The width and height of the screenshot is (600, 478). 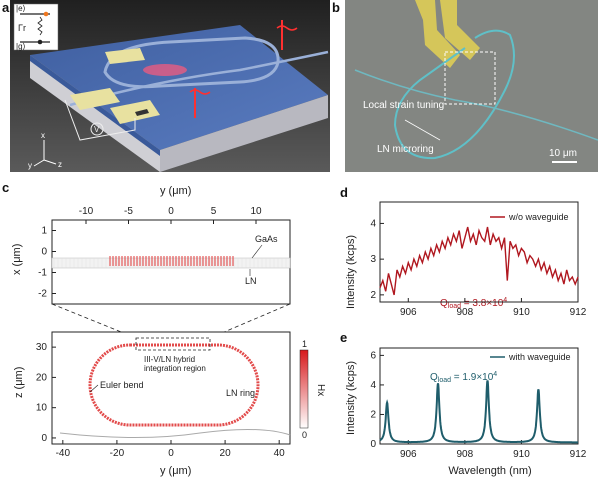 What do you see at coordinates (539, 357) in the screenshot?
I see `e-legend-label: with waveguide` at bounding box center [539, 357].